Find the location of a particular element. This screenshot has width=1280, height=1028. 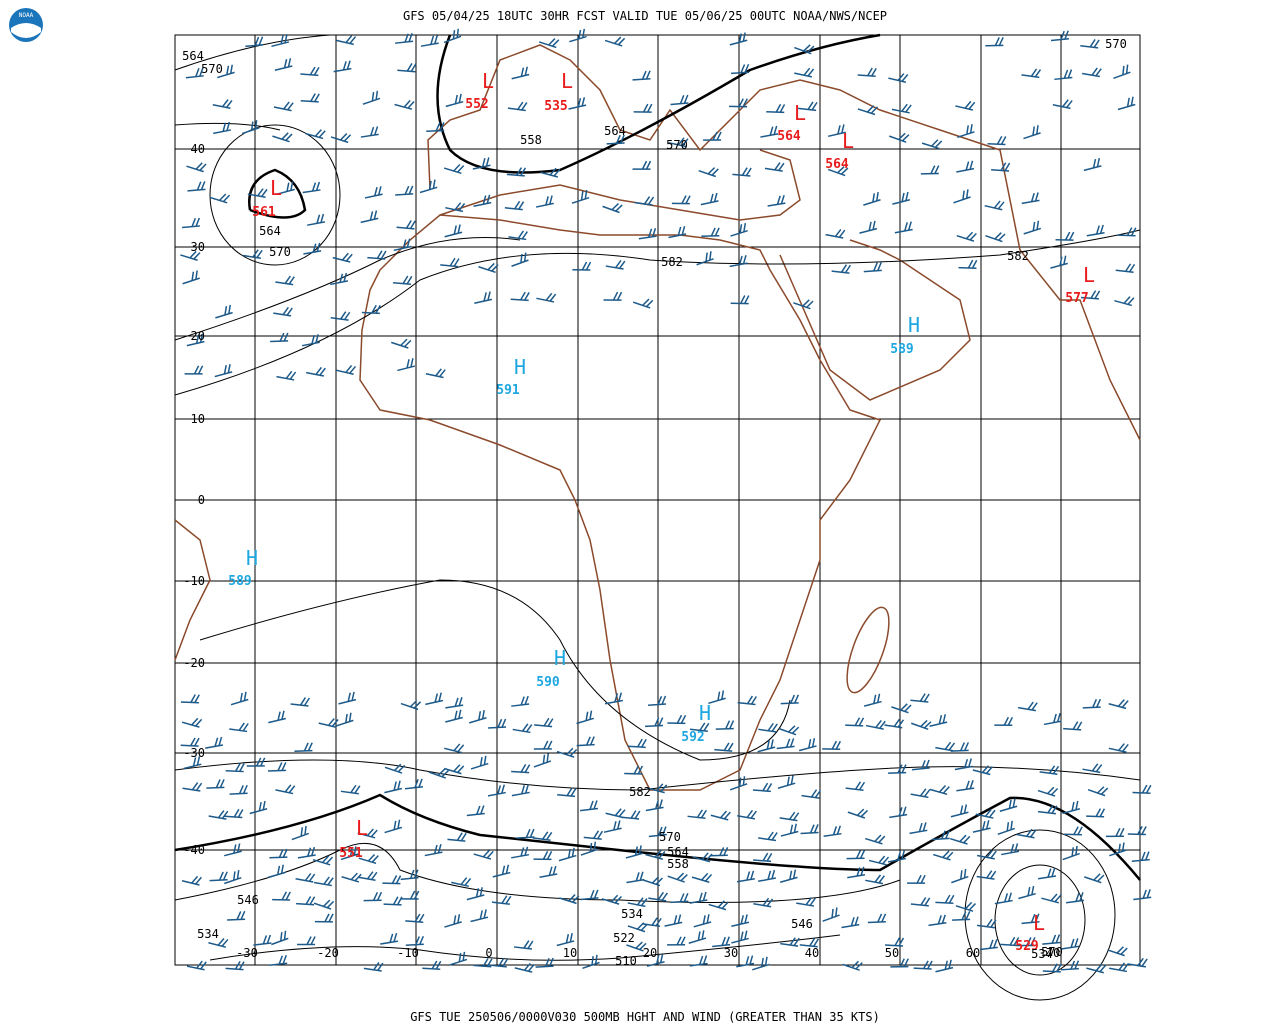

lon-label: 60 is located at coordinates (973, 953).